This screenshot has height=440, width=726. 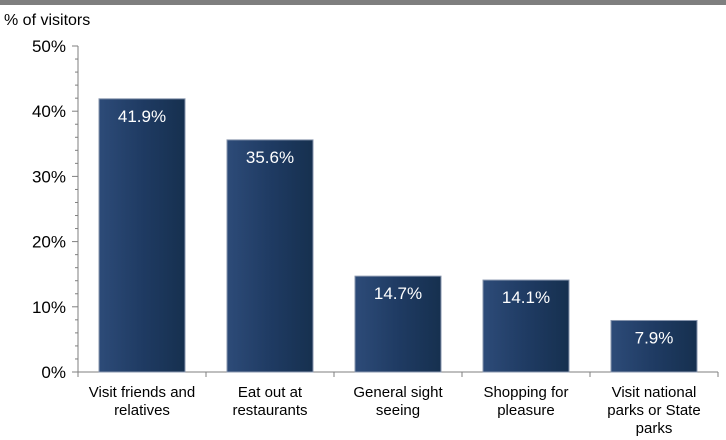 I want to click on data-label: 14.1%, so click(x=526, y=297).